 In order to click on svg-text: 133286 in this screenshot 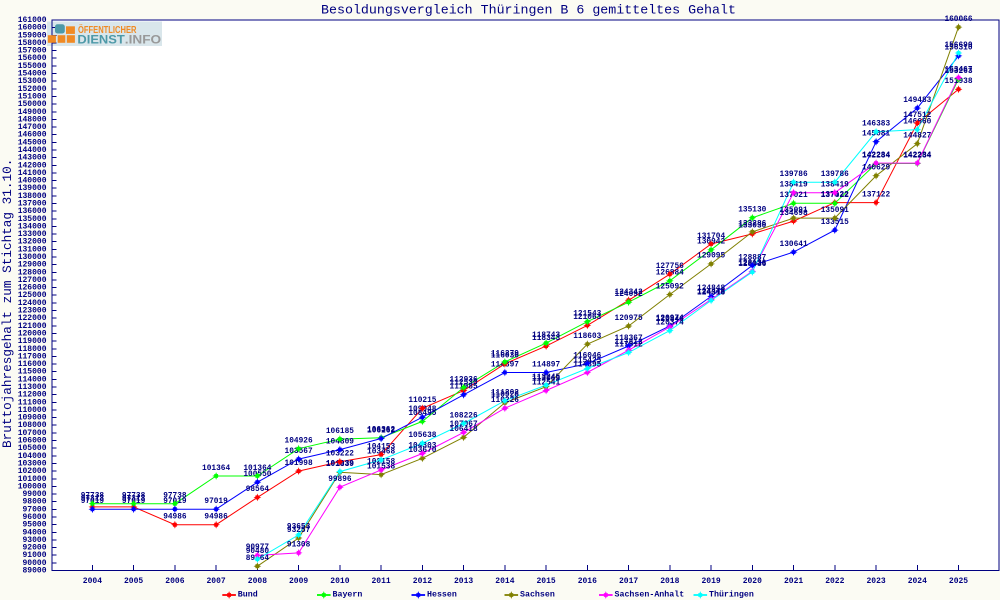, I will do `click(752, 225)`.